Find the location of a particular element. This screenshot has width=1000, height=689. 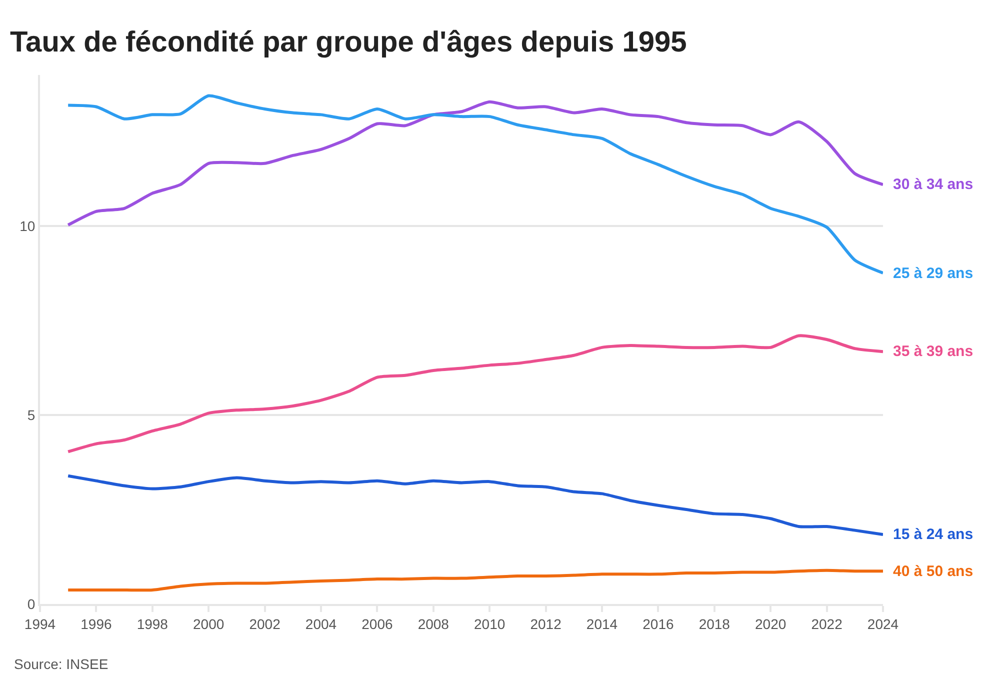

series-label: 35 à 39 ans is located at coordinates (933, 351).